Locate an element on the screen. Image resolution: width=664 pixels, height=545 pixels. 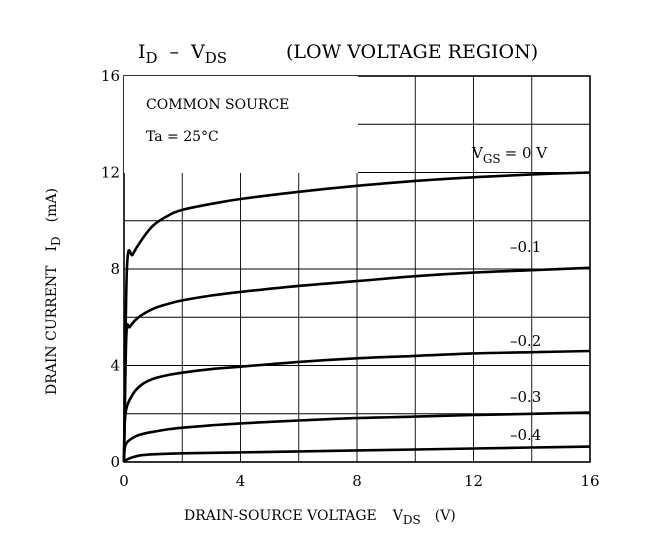
y-tick-label: 8 is located at coordinates (115, 269).